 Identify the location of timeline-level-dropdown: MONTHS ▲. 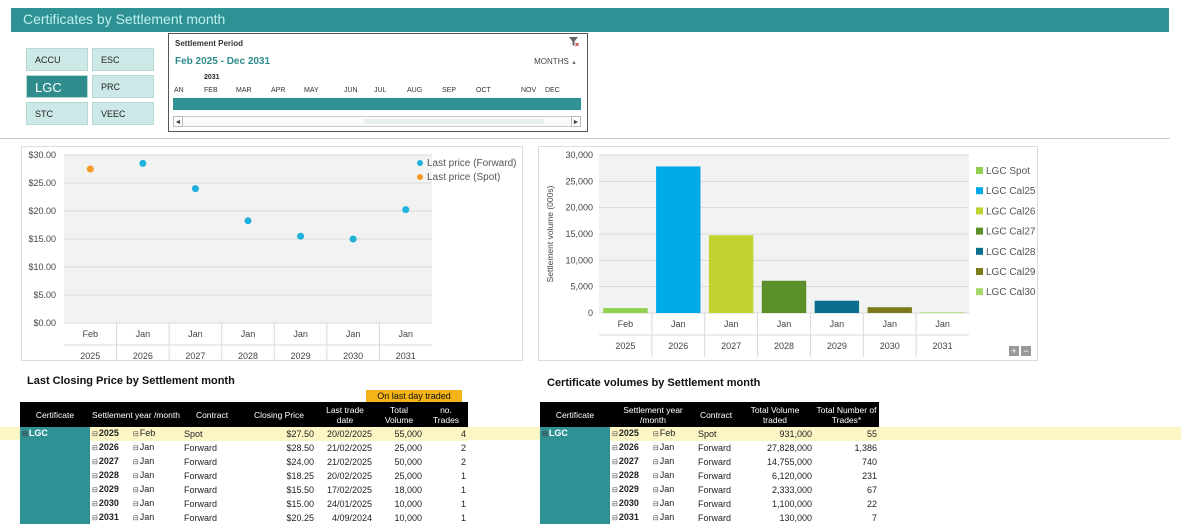
(555, 61).